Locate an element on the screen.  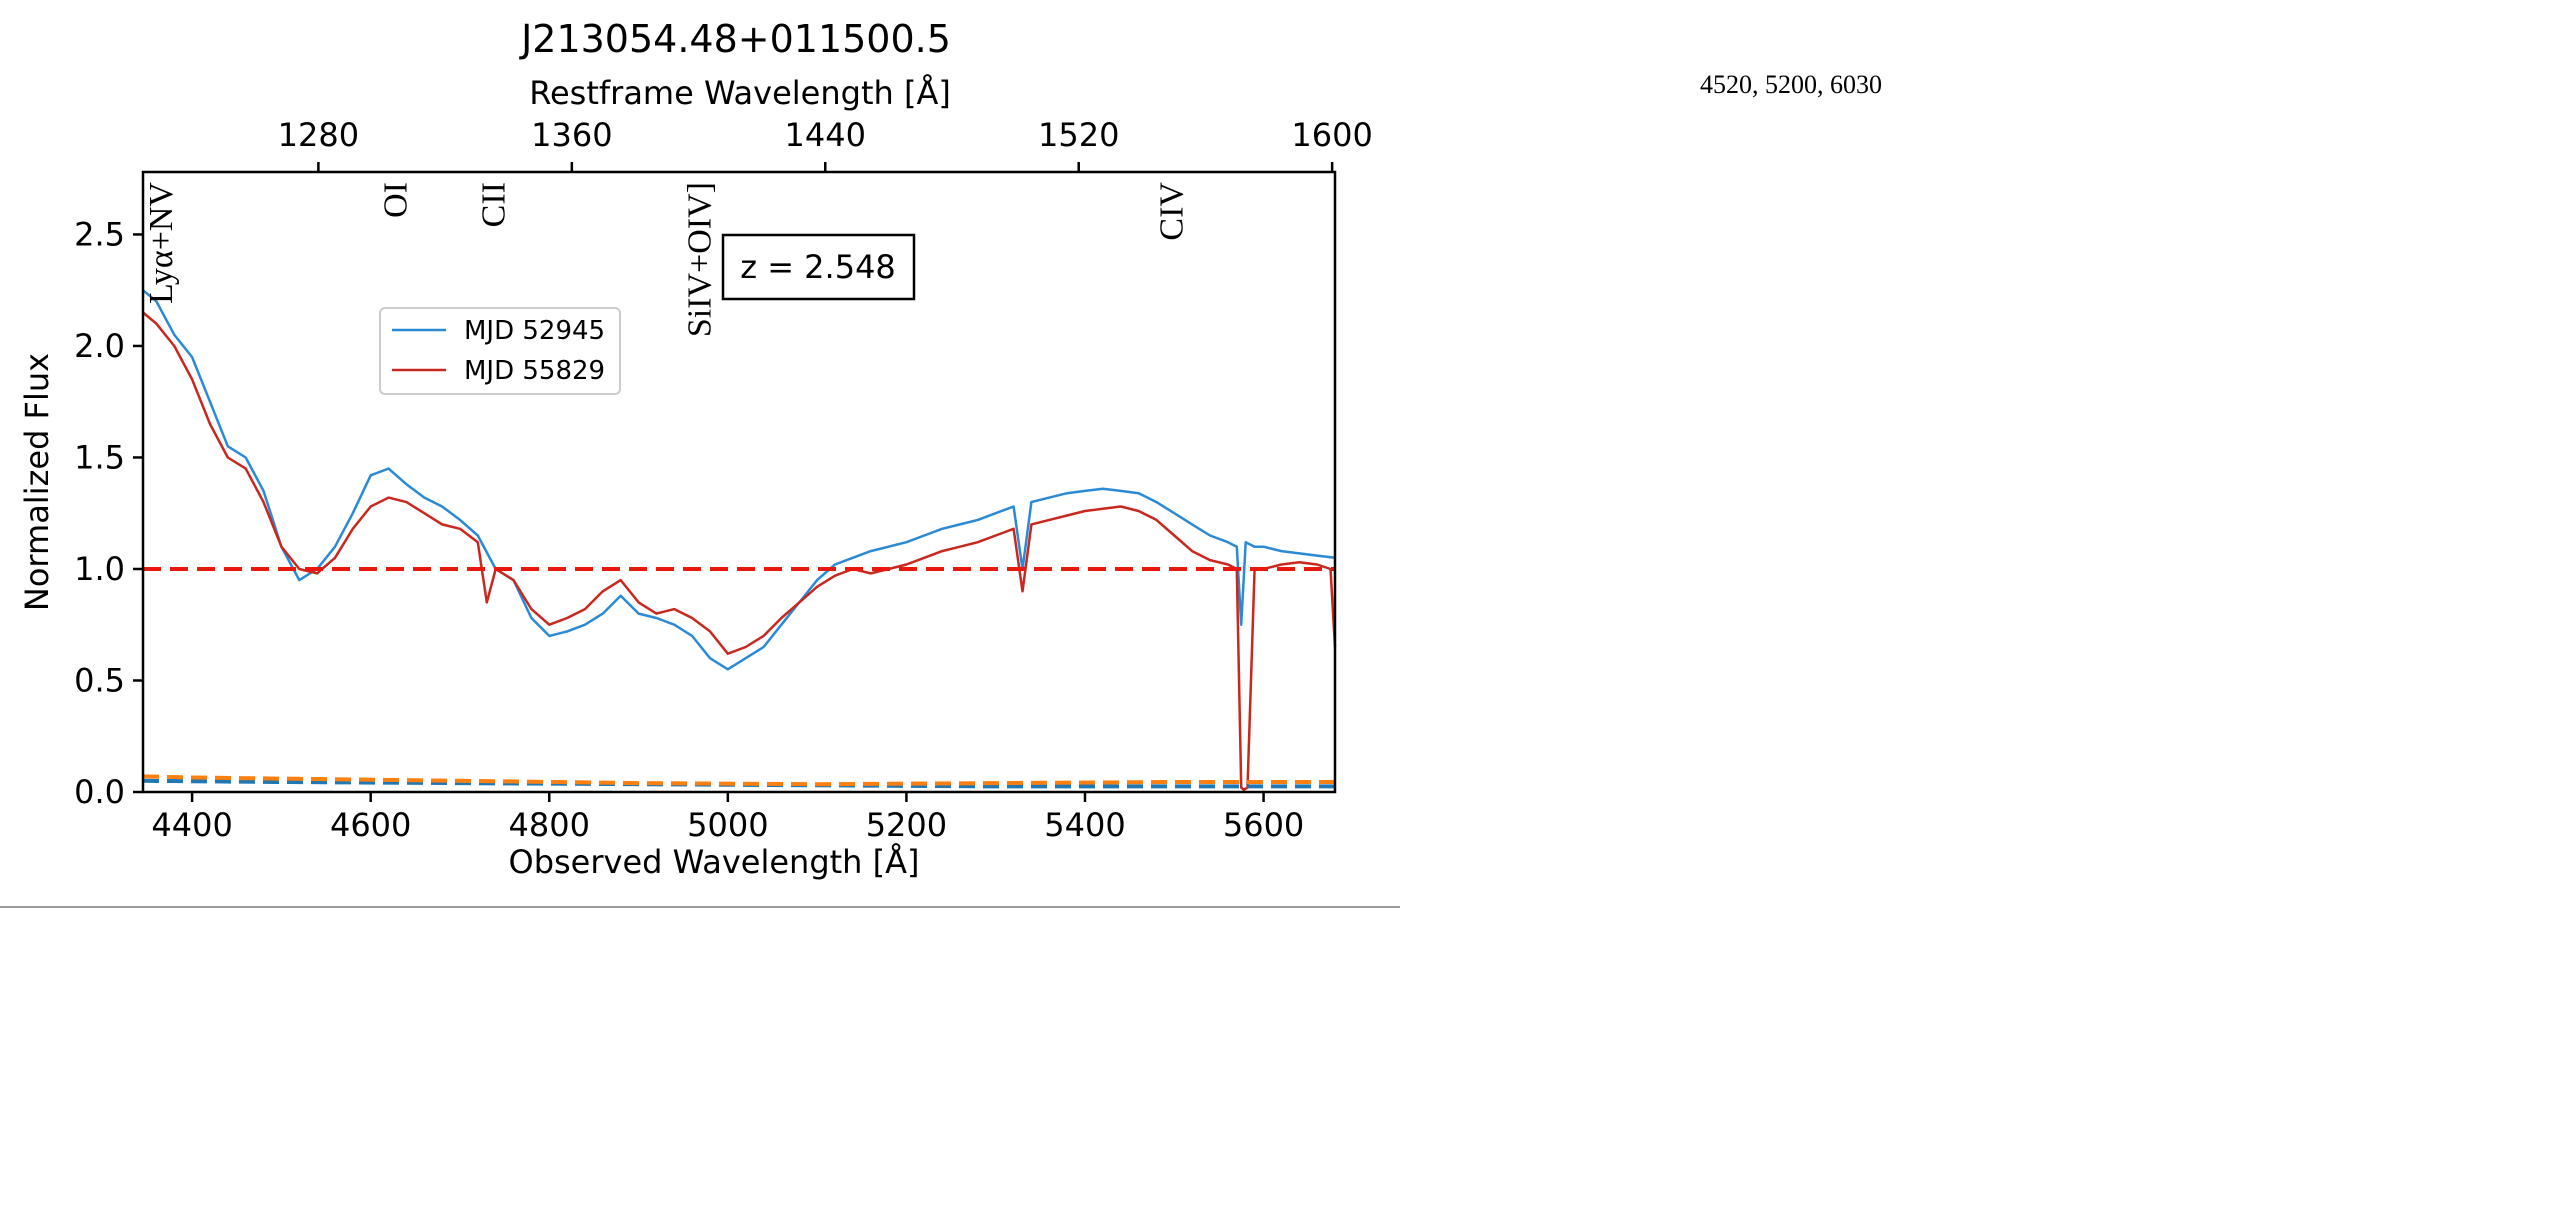
x-tick-label: 5600 is located at coordinates (1263, 825).